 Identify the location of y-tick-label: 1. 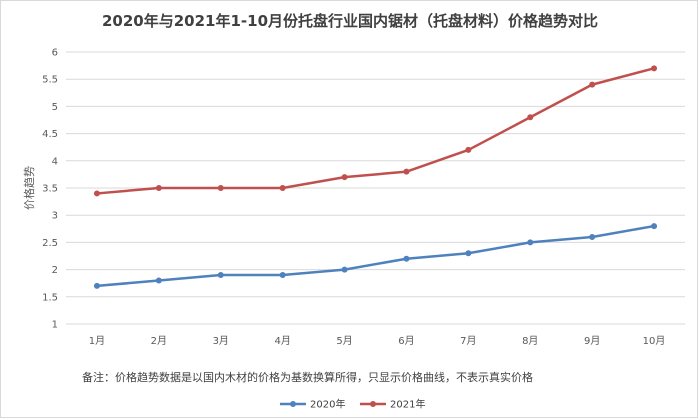
(55, 325).